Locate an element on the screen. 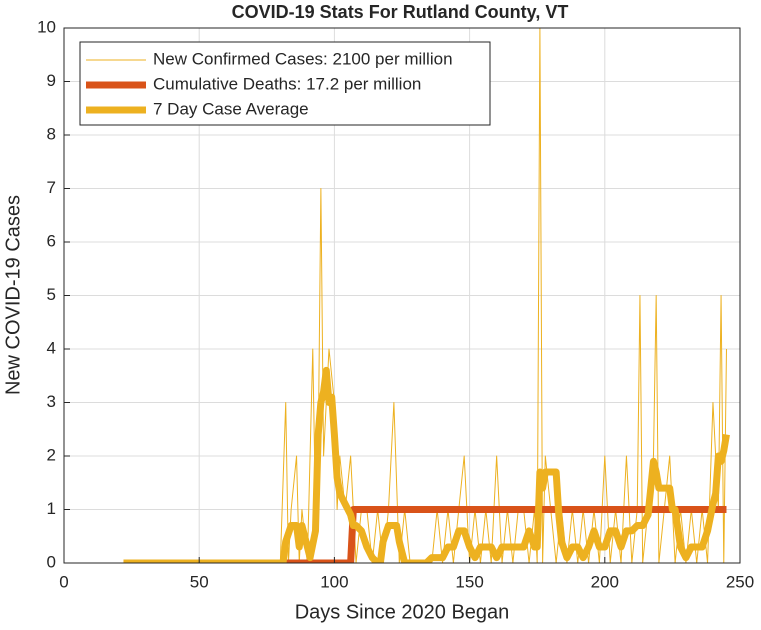 This screenshot has width=761, height=630. chart-title: COVID-19 Stats For Rutland County, VT is located at coordinates (400, 12).